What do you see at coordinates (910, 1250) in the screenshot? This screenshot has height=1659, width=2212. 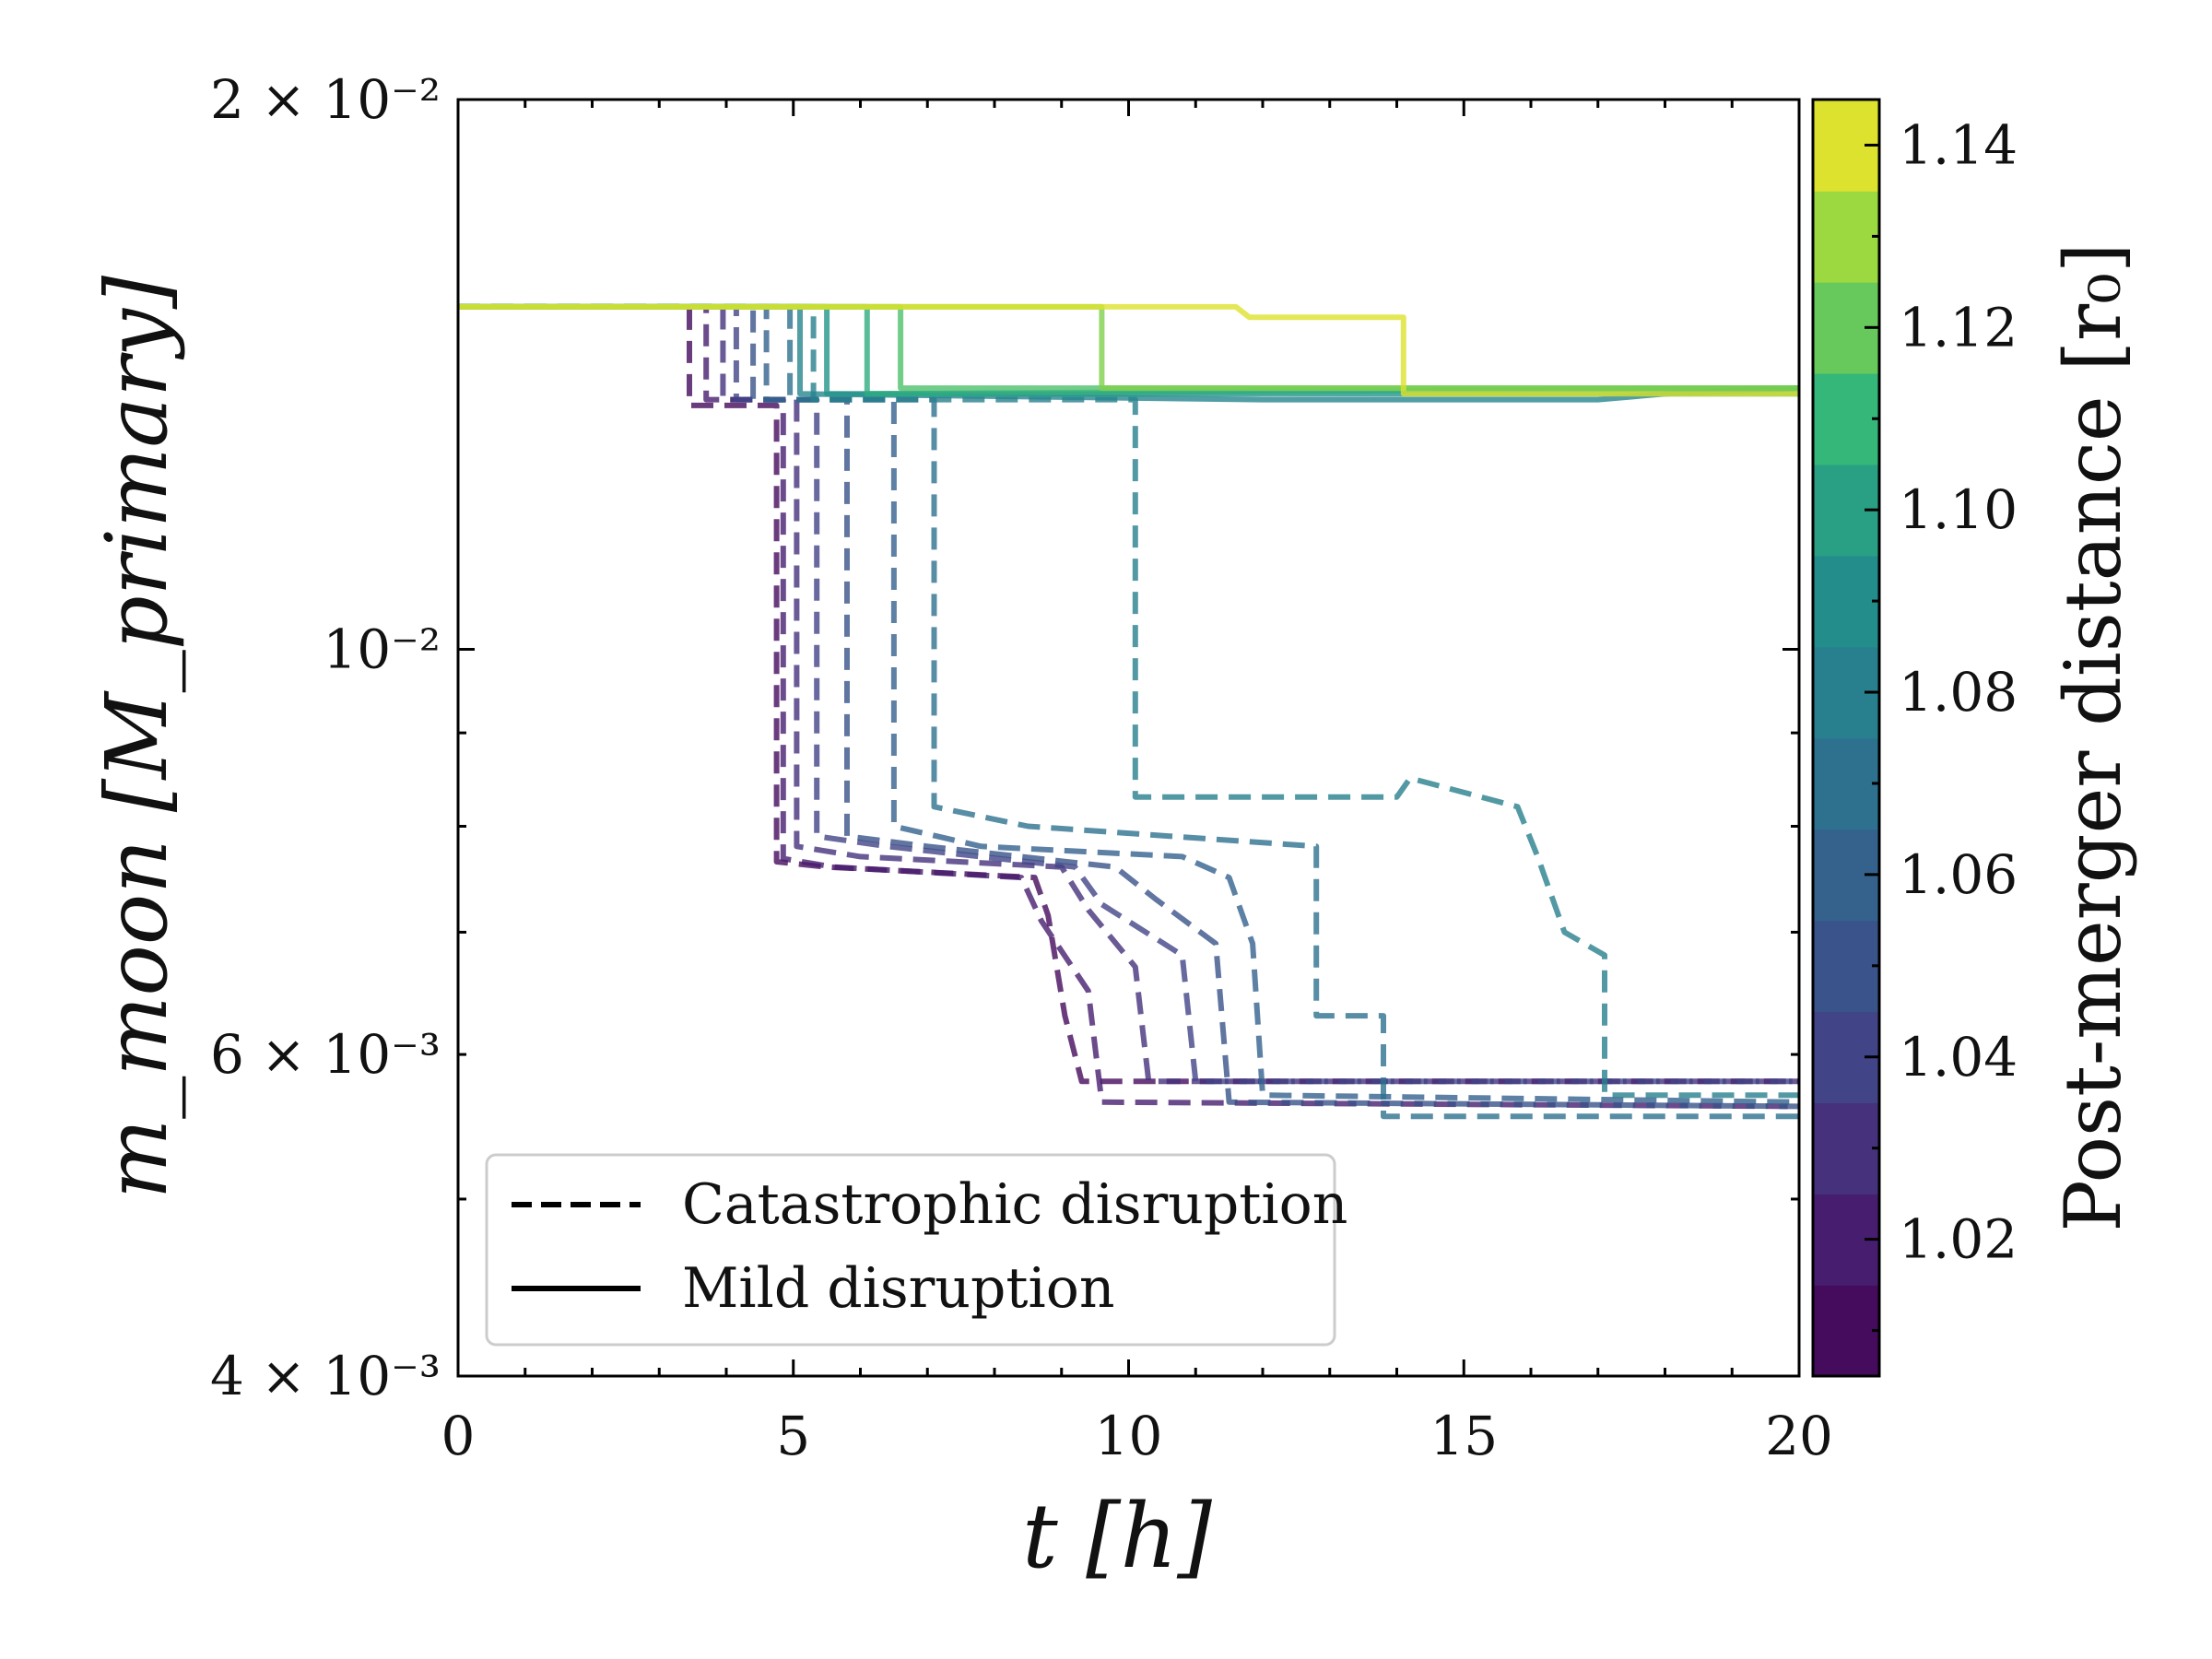 I see `legend-box` at bounding box center [910, 1250].